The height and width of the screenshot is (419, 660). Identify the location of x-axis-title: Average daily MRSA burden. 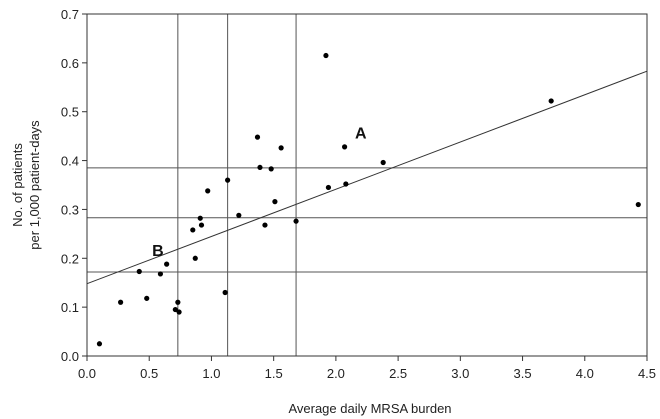
(369, 408).